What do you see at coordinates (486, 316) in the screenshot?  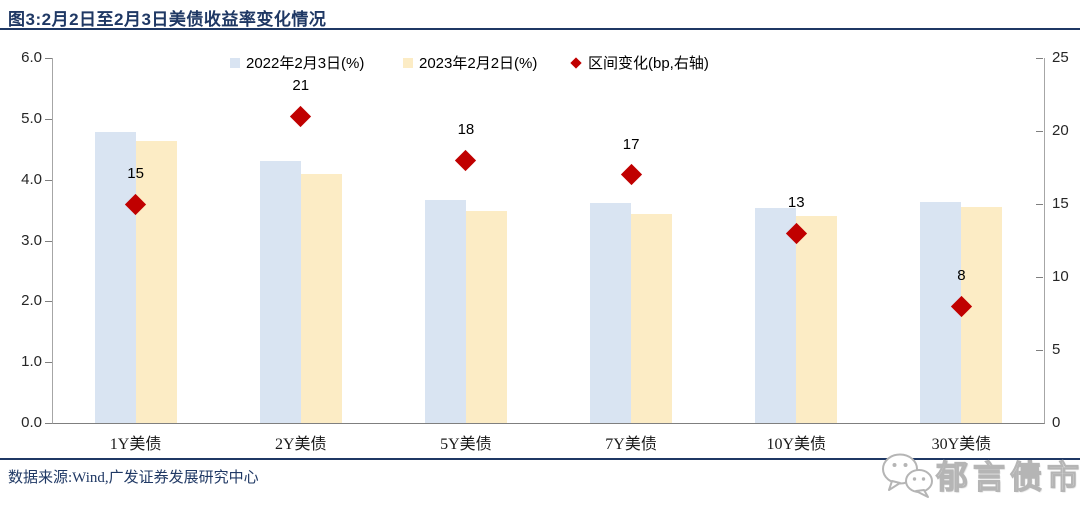 I see `bar-series1-5Y美债` at bounding box center [486, 316].